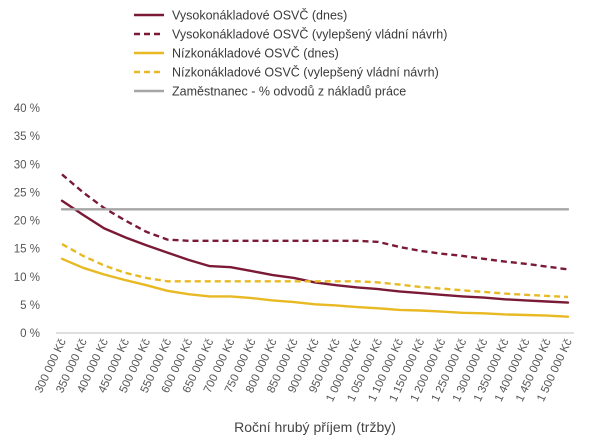 The image size is (602, 444). What do you see at coordinates (255, 53) in the screenshot?
I see `legend-label: Nízkonákladové OSVČ (dnes)` at bounding box center [255, 53].